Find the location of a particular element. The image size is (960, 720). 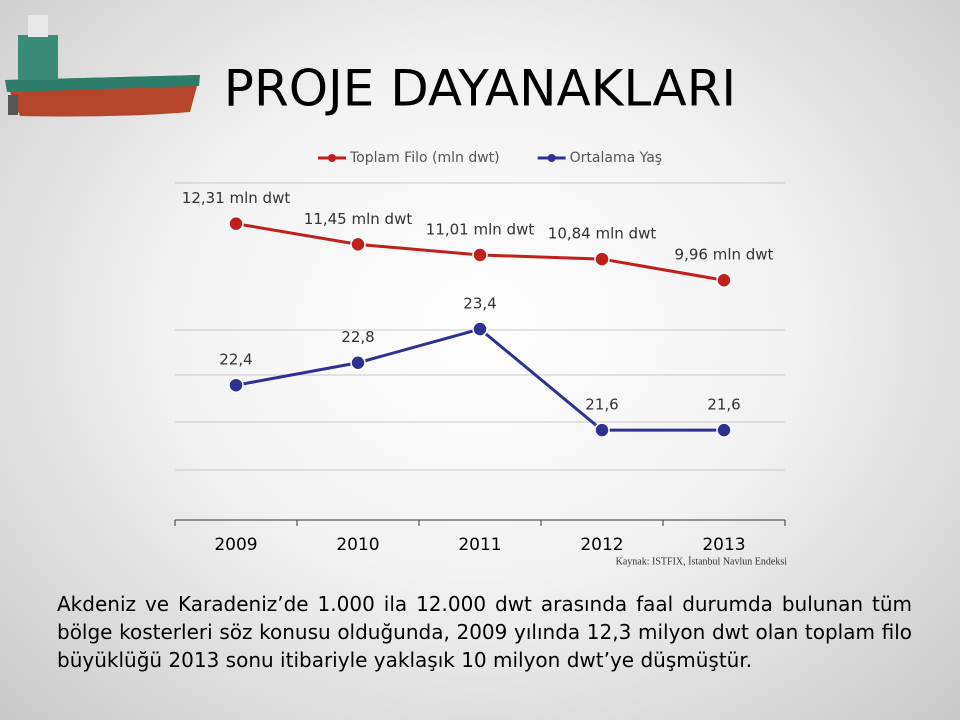

legend-label: Ortalama Yaş is located at coordinates (616, 158).